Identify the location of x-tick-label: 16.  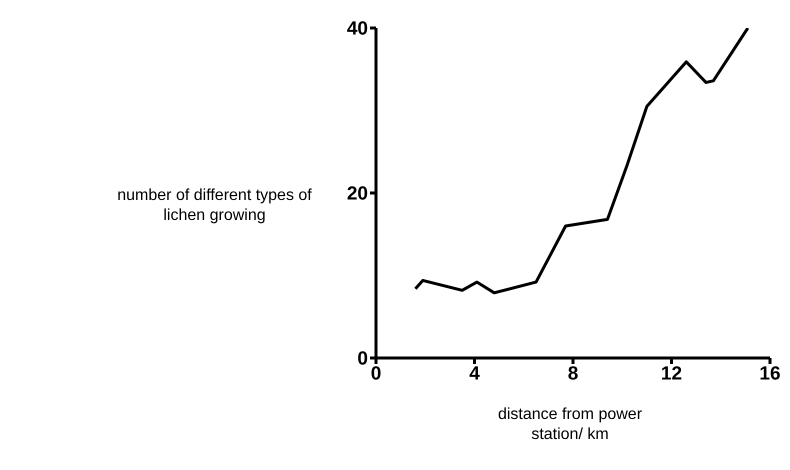
(770, 373).